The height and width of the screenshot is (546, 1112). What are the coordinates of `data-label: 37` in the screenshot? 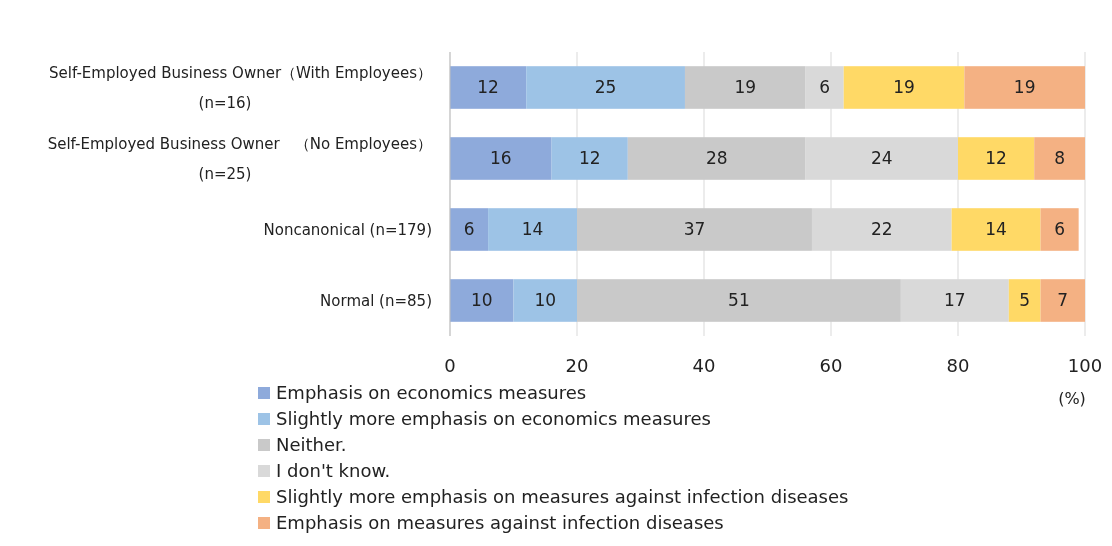 It's located at (694, 229).